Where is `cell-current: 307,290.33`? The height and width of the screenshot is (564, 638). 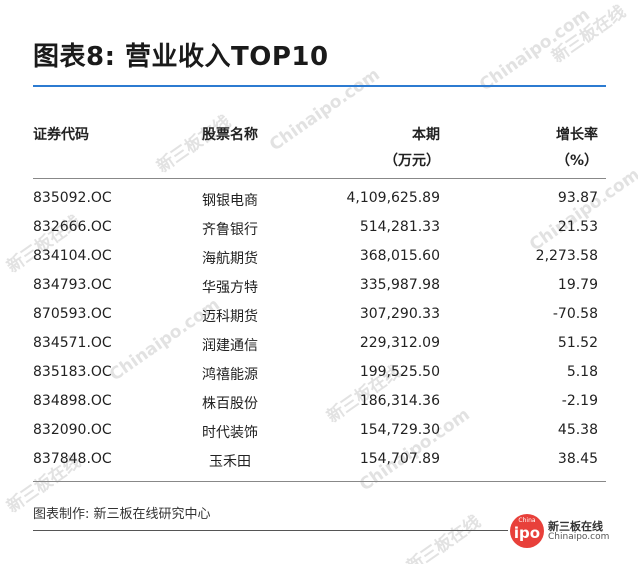
cell-current: 307,290.33 is located at coordinates (399, 314).